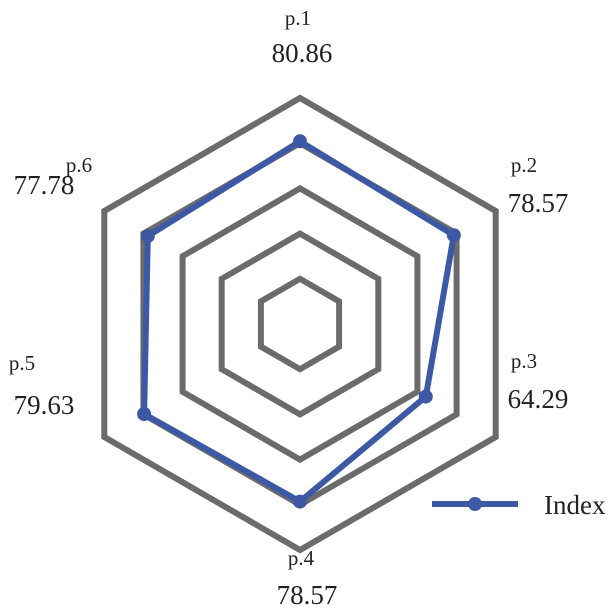 The height and width of the screenshot is (614, 616). I want to click on data-point-p2, so click(453, 235).